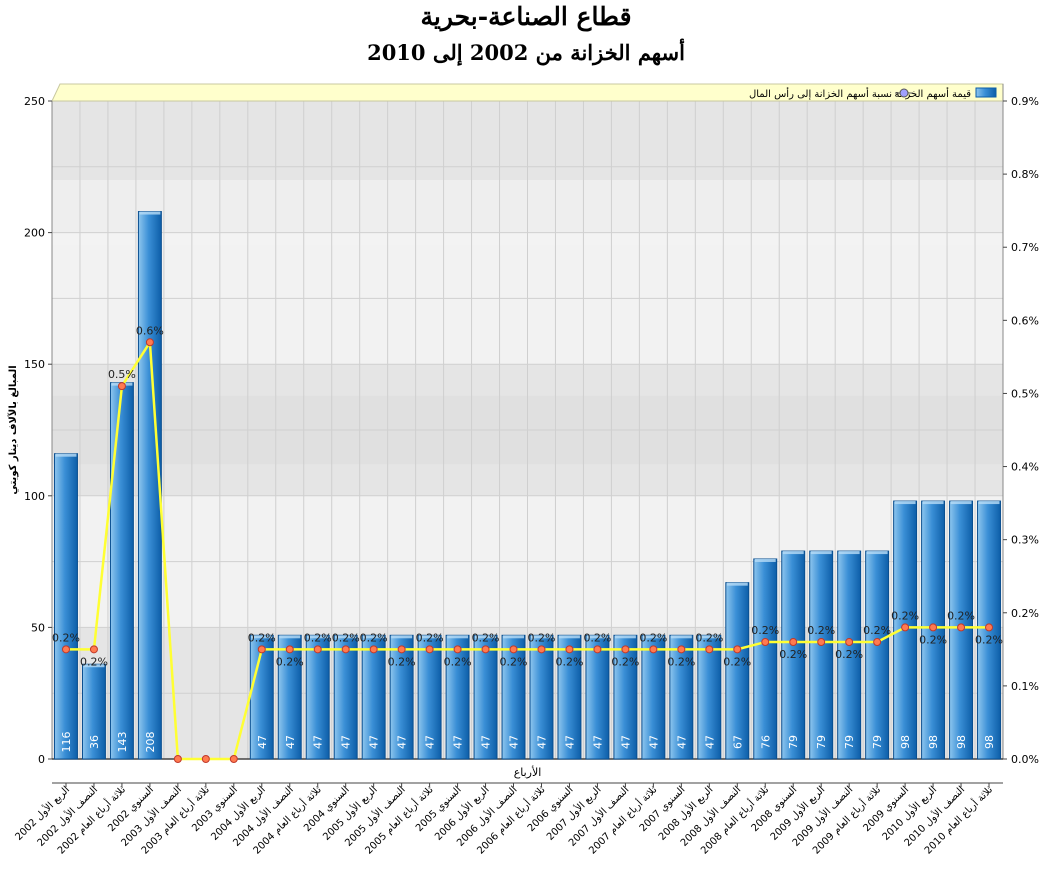 Image resolution: width=1052 pixels, height=871 pixels. Describe the element at coordinates (34, 364) in the screenshot. I see `y-tick-label: 150` at that location.